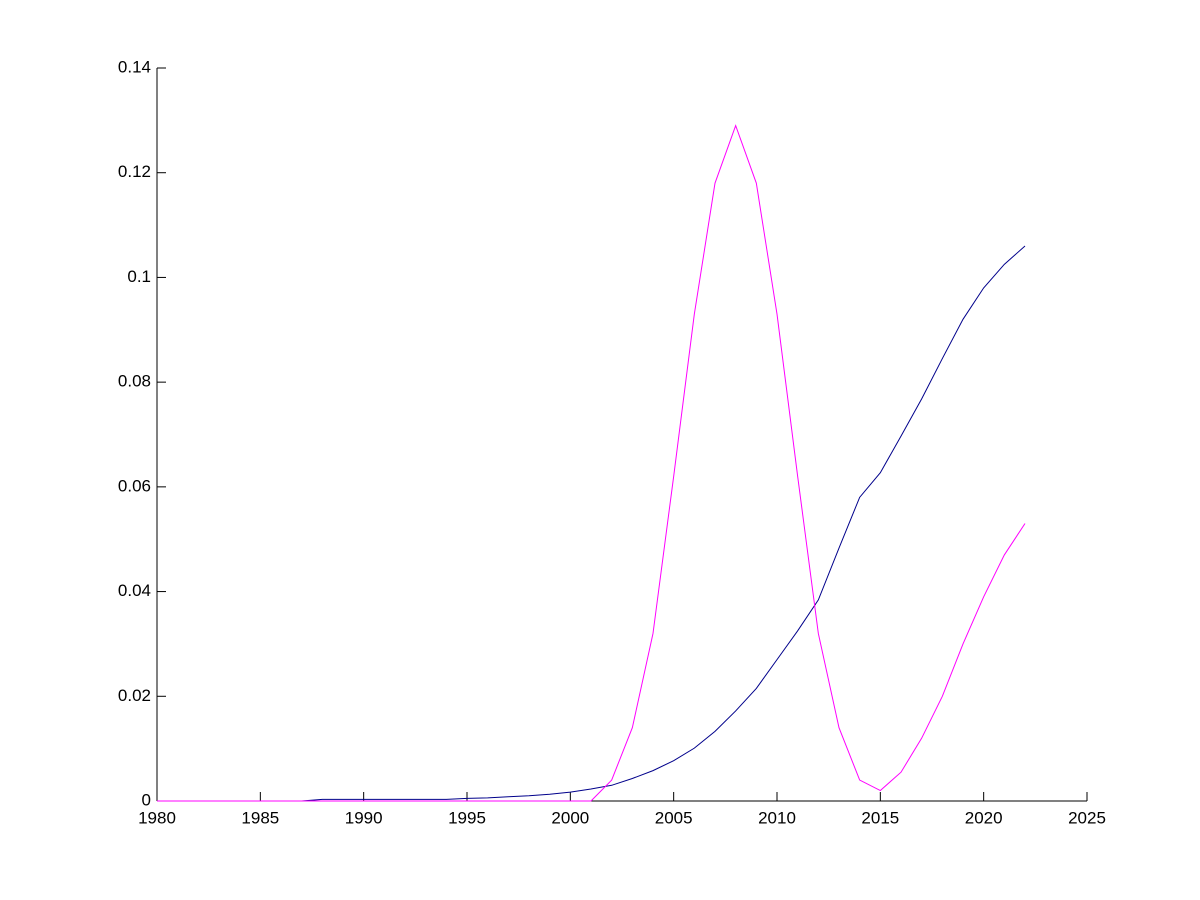  What do you see at coordinates (674, 817) in the screenshot?
I see `x-tick-label: 2005` at bounding box center [674, 817].